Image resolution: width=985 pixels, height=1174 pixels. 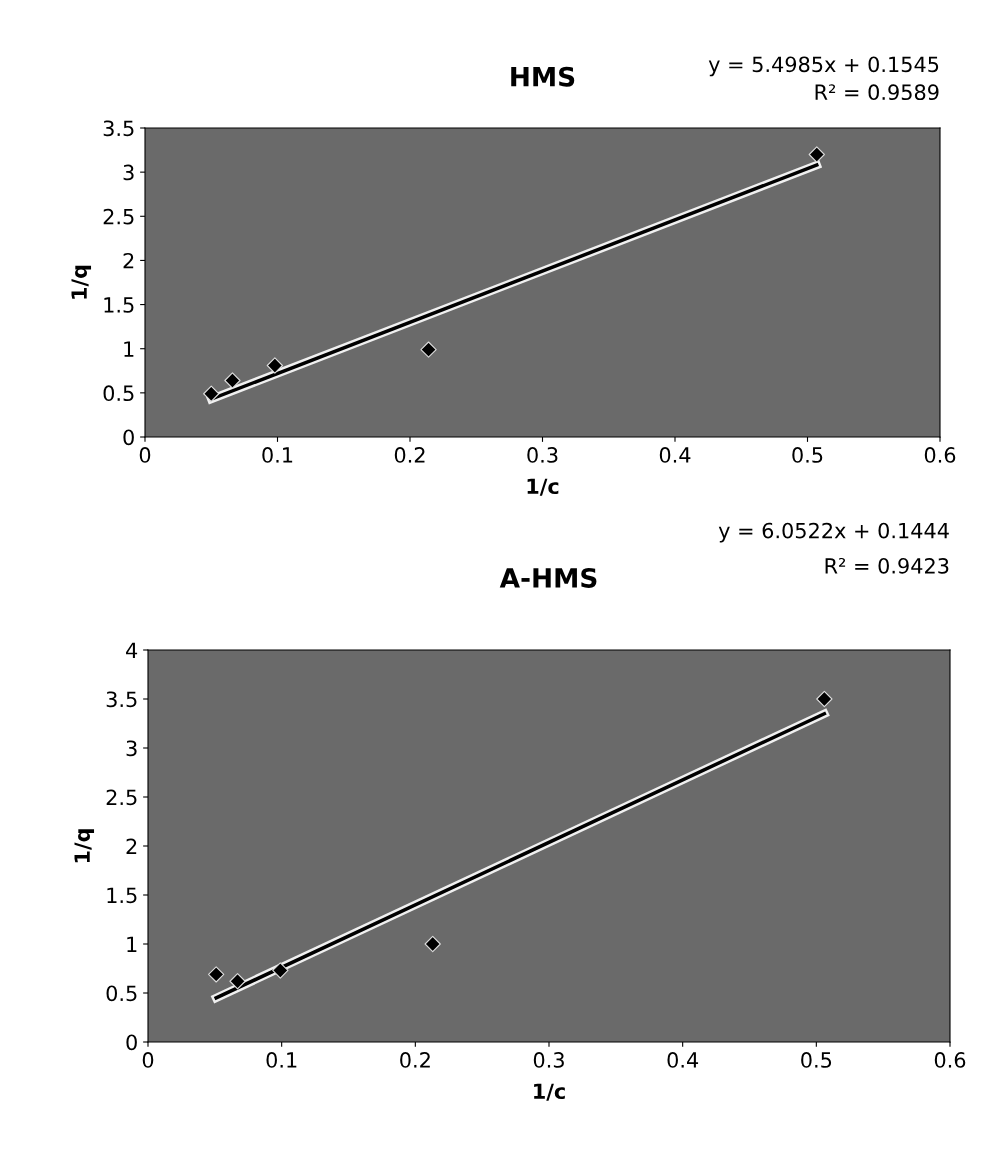 I want to click on text: y = 5.4985x + 0.1545, so click(x=823, y=66).